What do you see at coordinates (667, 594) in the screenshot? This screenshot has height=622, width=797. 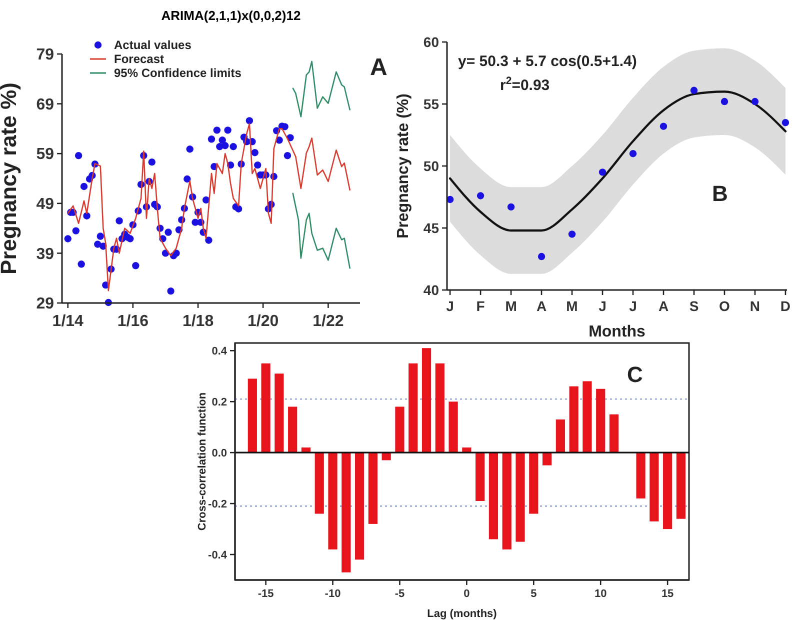 I see `x-tick-label: 15` at bounding box center [667, 594].